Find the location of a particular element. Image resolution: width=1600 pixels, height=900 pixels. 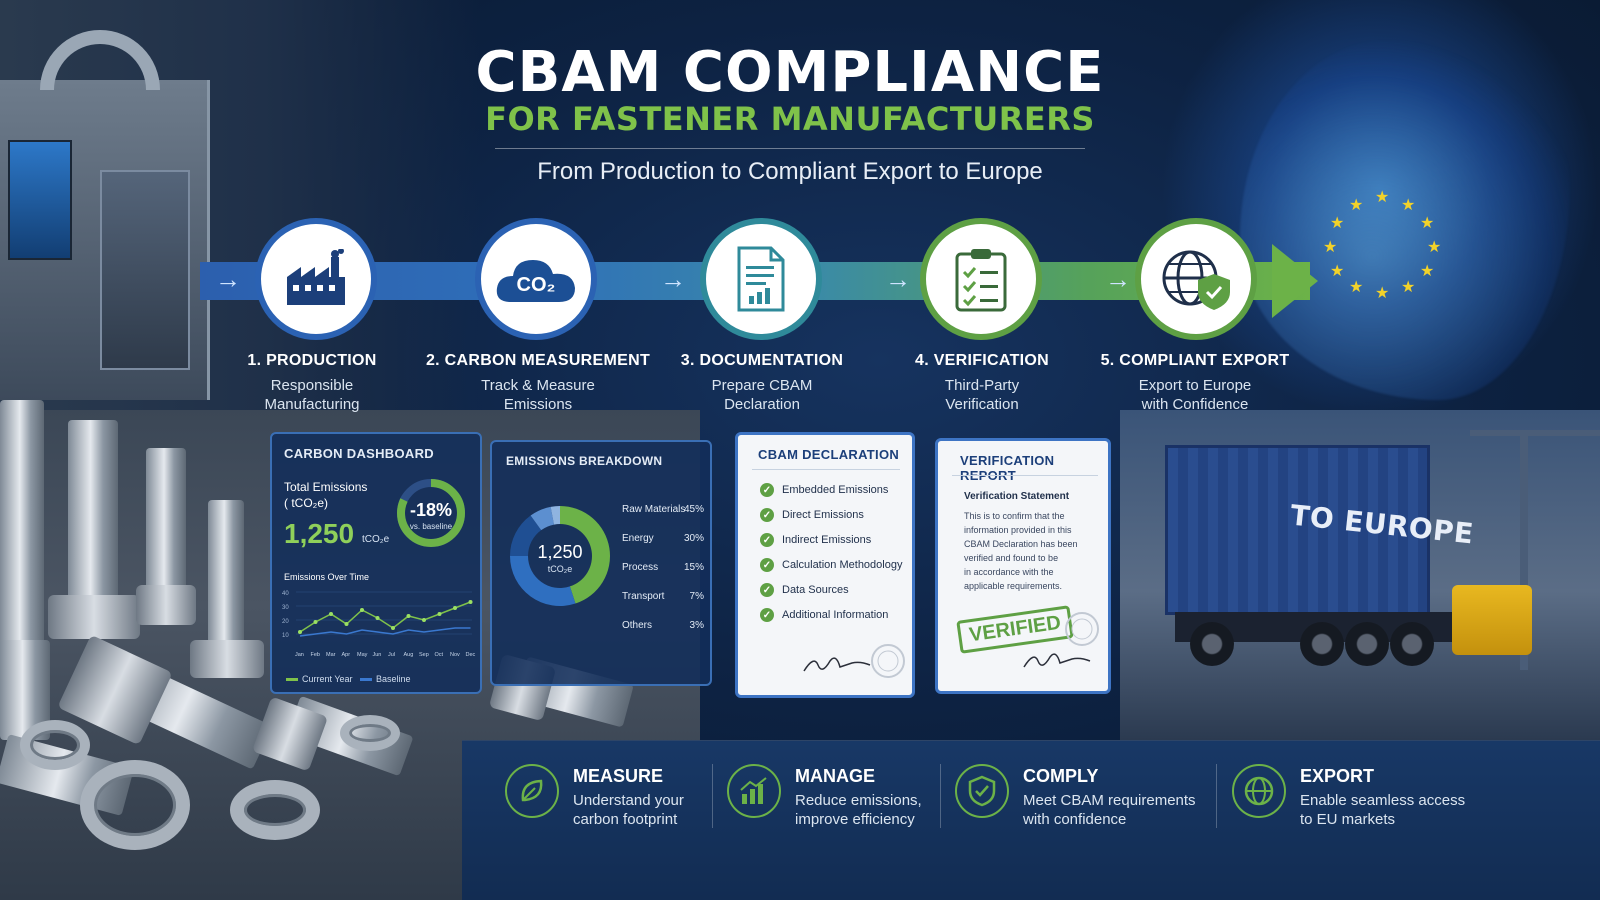

legend-label: Current Year is located at coordinates (327, 679).